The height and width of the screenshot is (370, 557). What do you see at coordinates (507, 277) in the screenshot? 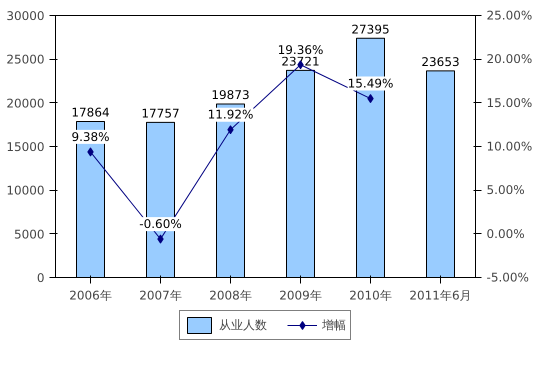
I see `y2-tick-label: -5.00%` at bounding box center [507, 277].